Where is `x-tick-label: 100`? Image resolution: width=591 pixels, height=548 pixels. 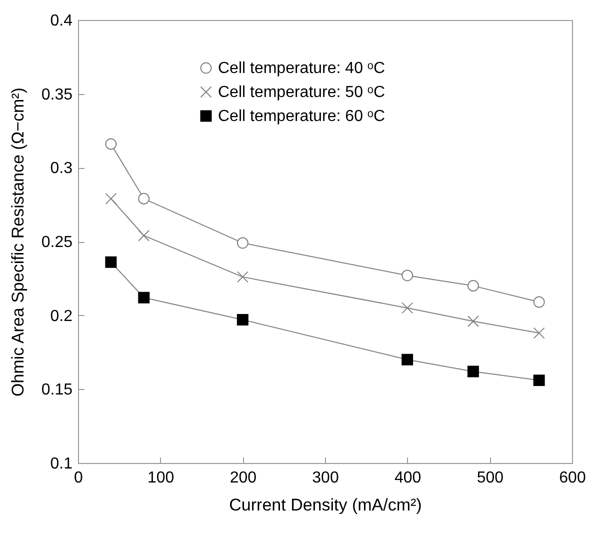
x-tick-label: 100 is located at coordinates (160, 478).